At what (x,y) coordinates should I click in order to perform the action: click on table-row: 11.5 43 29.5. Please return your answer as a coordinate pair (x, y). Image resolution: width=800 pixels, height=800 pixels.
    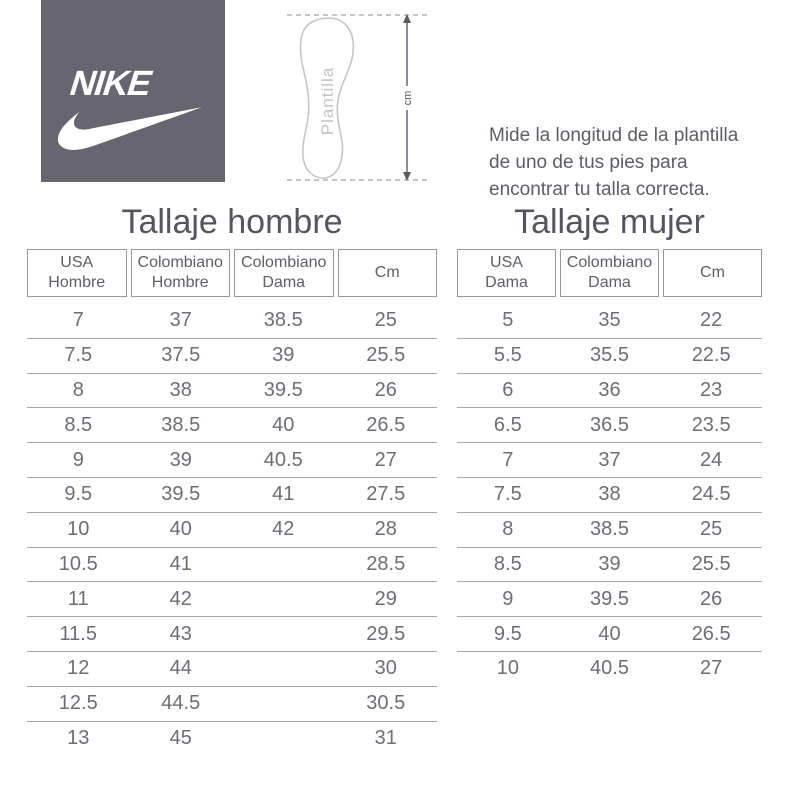
    Looking at the image, I should click on (232, 633).